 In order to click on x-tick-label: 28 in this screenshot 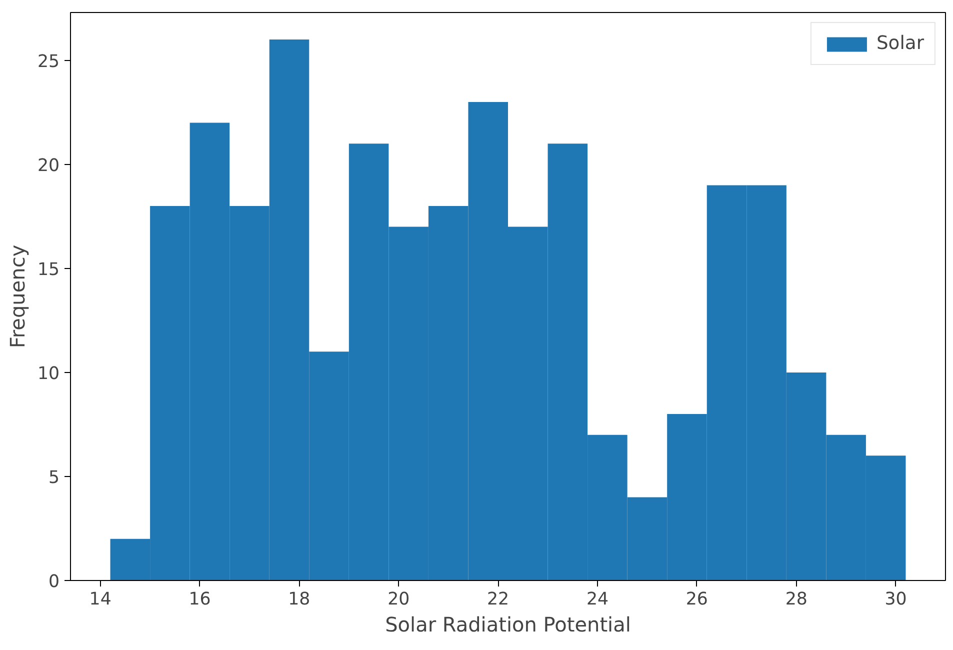, I will do `click(796, 600)`.